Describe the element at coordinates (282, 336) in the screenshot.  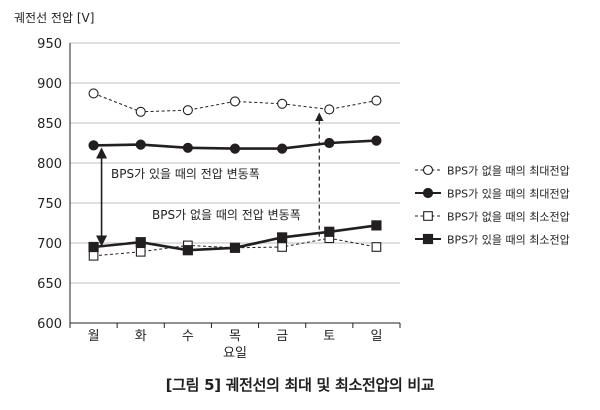
I see `x-tick-label: 금` at that location.